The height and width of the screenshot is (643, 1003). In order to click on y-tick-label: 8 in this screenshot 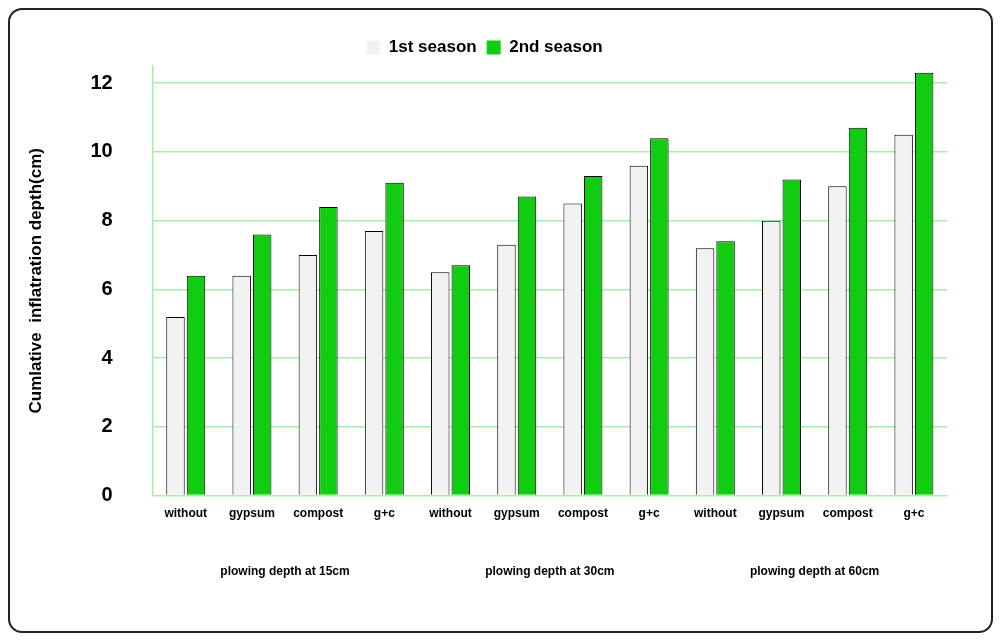, I will do `click(107, 219)`.